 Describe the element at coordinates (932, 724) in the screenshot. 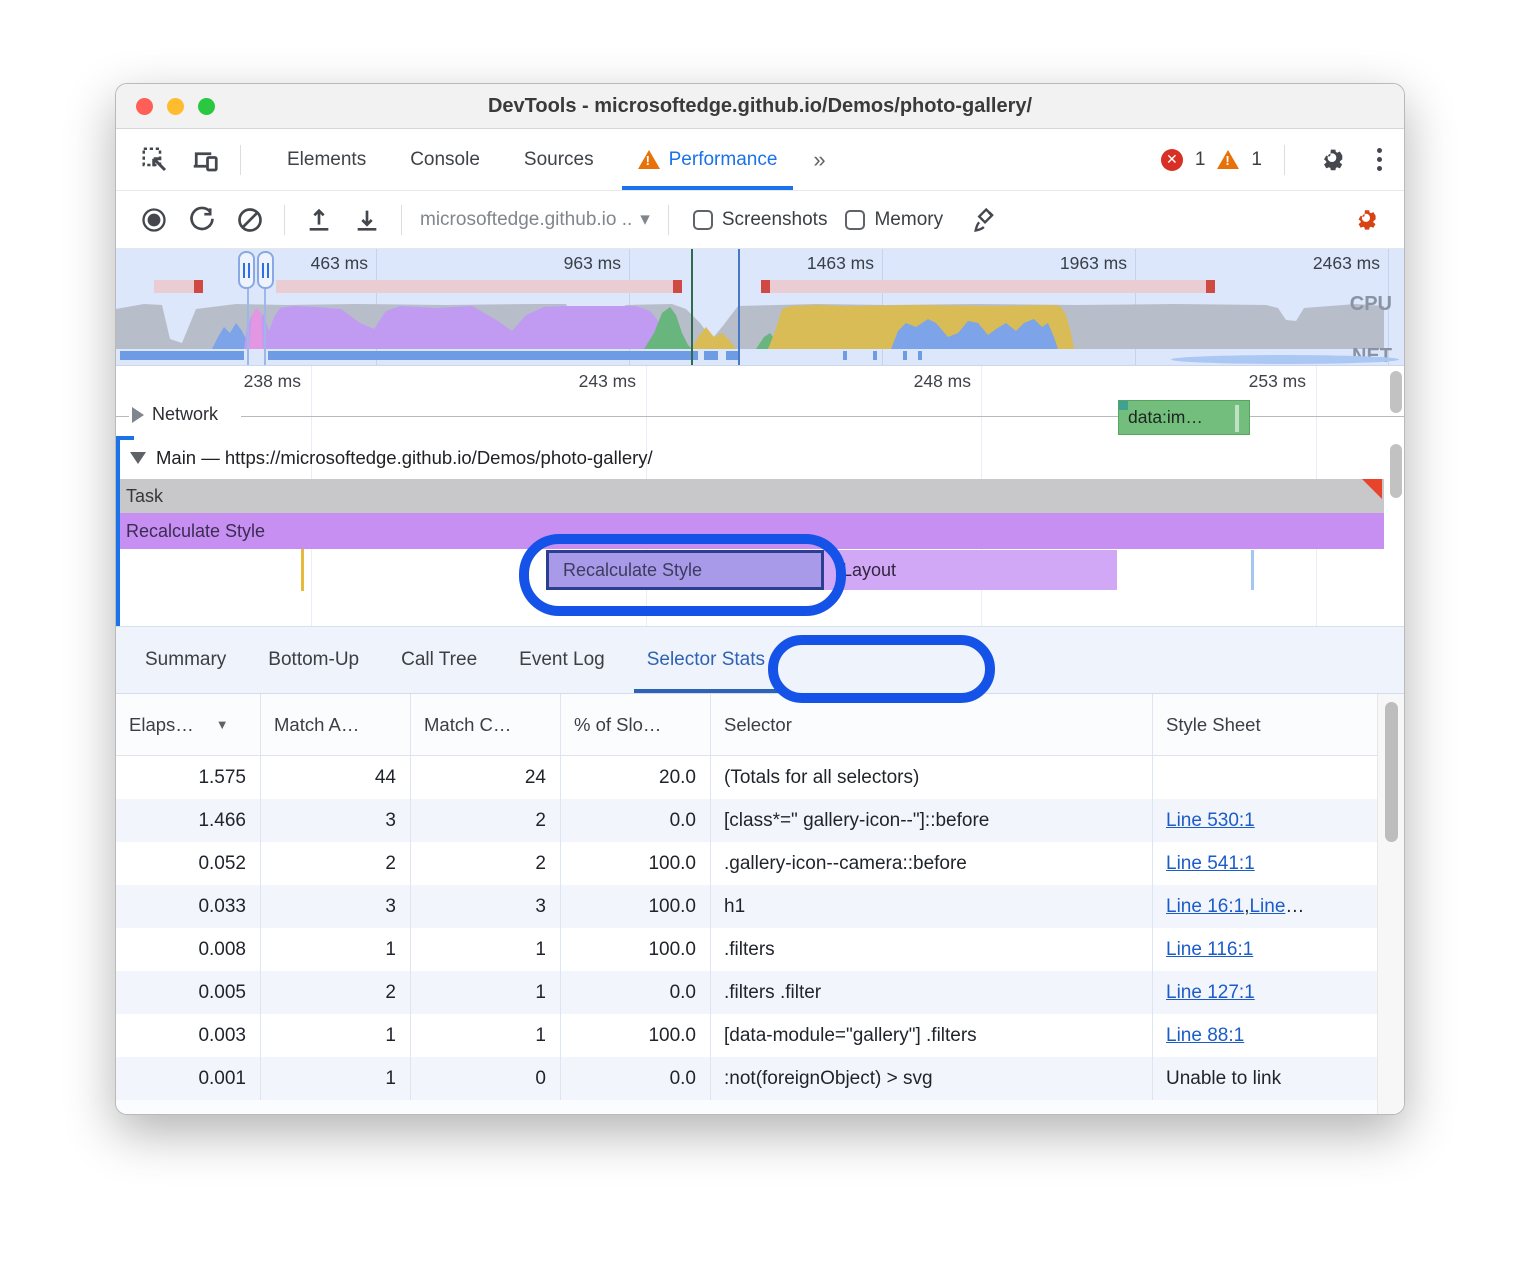

I see `column-header-4: Selector` at that location.